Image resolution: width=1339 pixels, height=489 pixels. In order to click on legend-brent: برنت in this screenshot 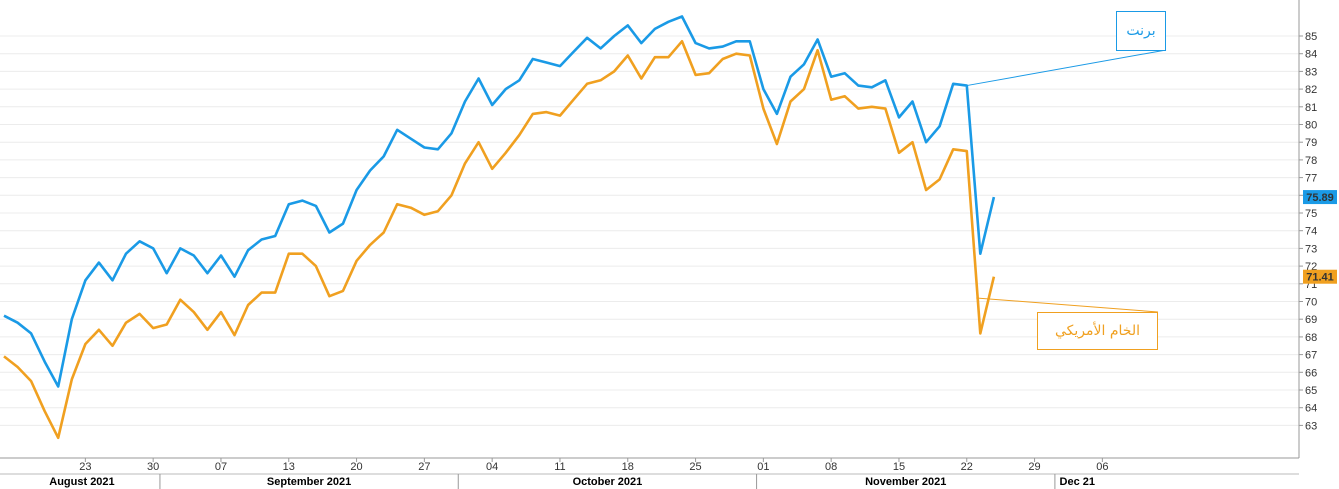, I will do `click(1141, 31)`.